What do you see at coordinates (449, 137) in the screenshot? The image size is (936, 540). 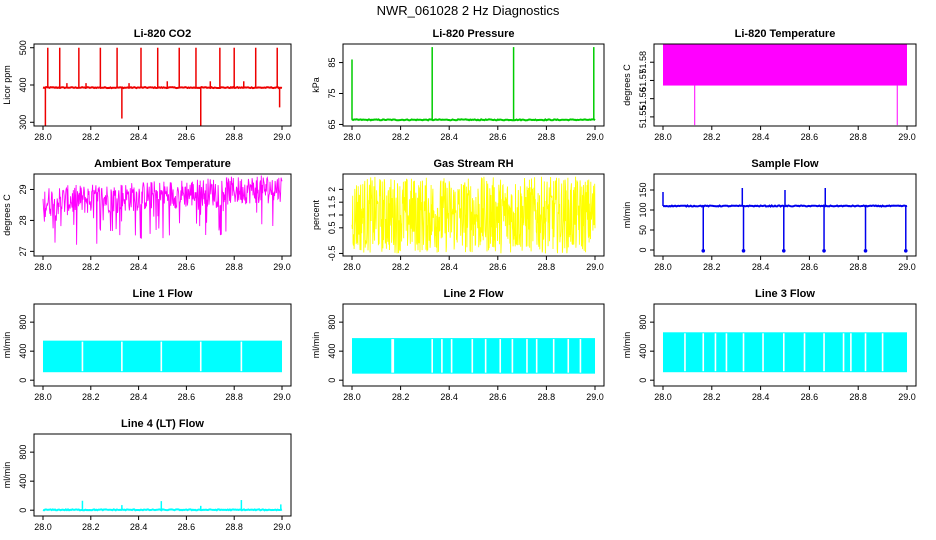 I see `xtick-label-pressure-2: 28.4` at bounding box center [449, 137].